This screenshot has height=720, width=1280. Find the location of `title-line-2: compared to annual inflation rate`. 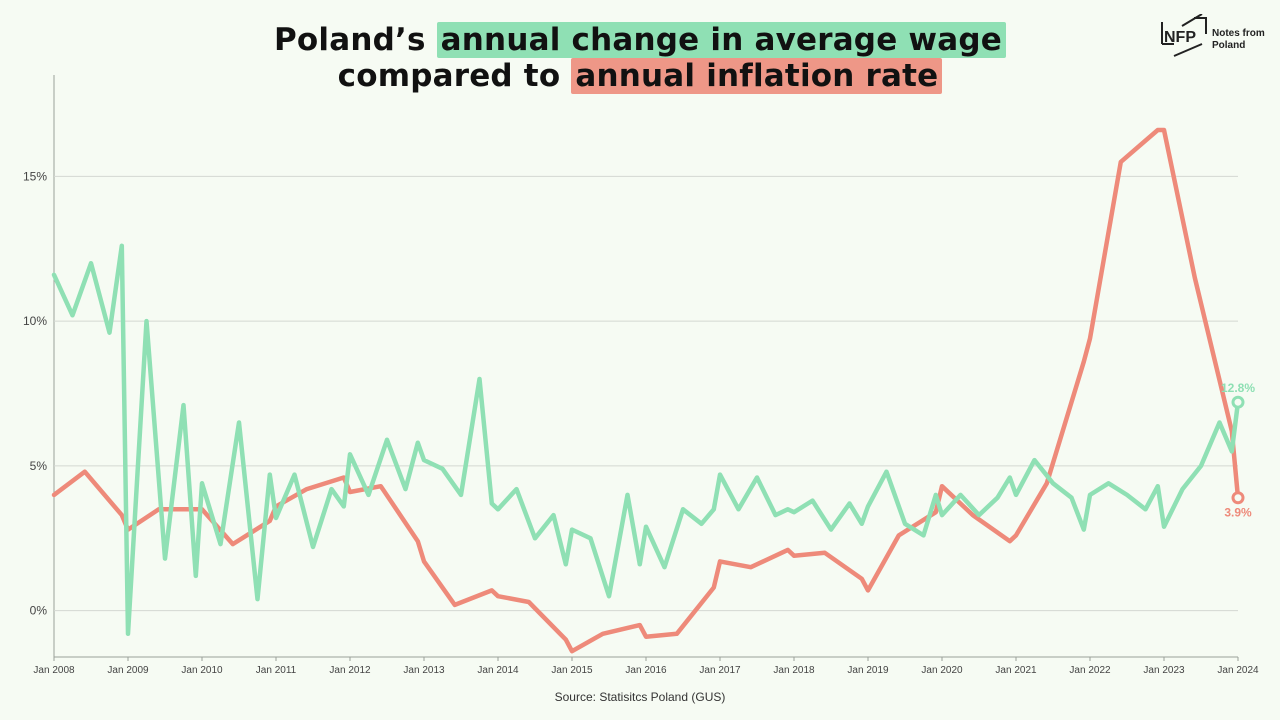

title-line-2: compared to annual inflation rate is located at coordinates (640, 76).